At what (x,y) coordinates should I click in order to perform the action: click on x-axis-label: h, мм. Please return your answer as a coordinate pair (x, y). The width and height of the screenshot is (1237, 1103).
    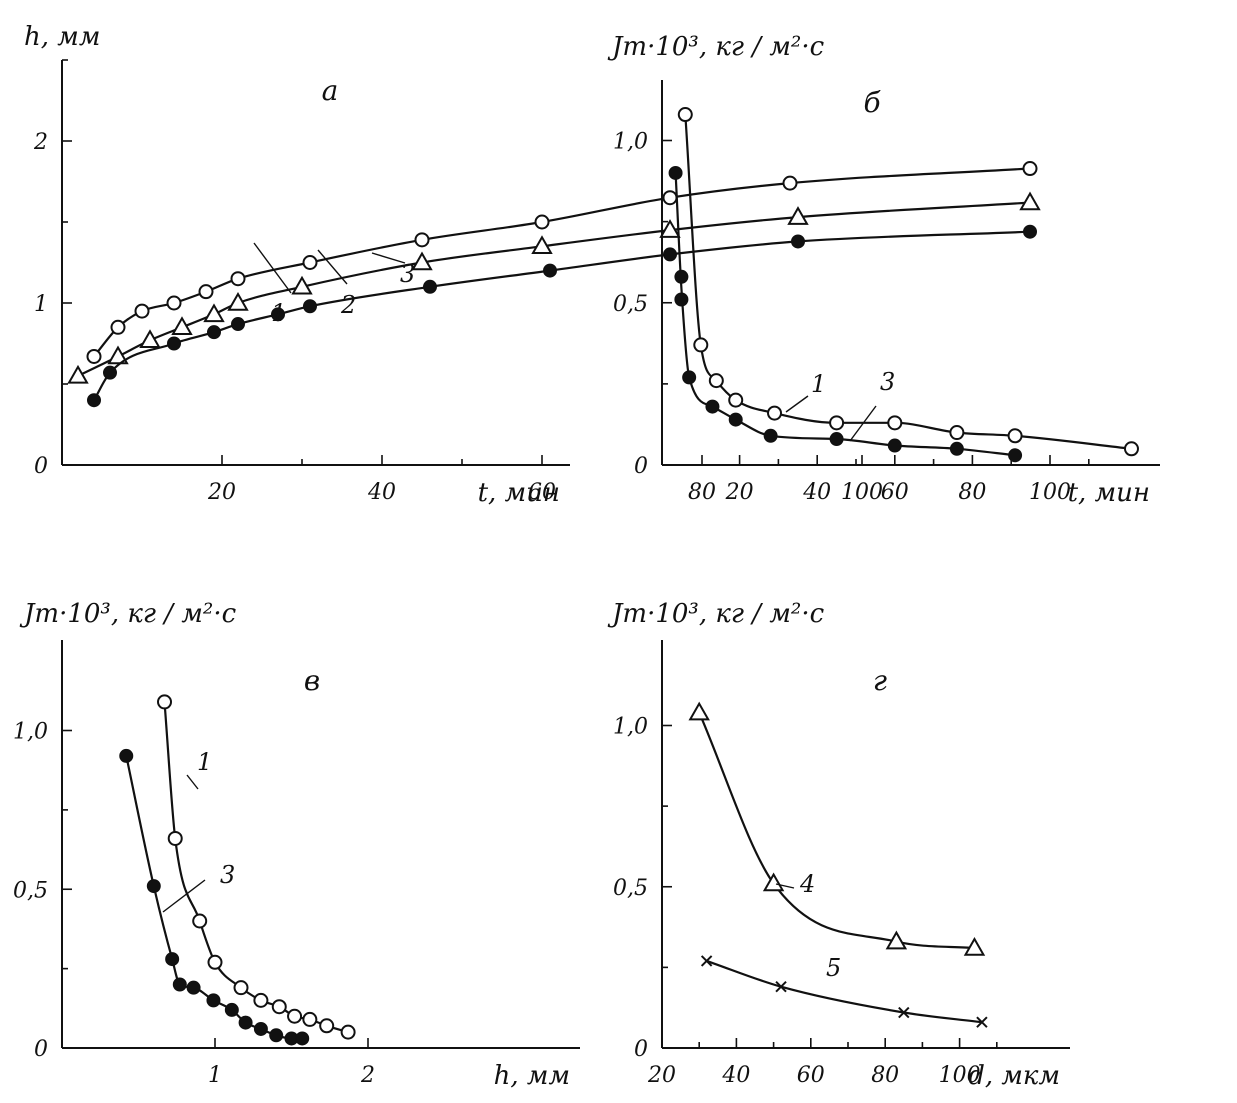
    Looking at the image, I should click on (532, 1076).